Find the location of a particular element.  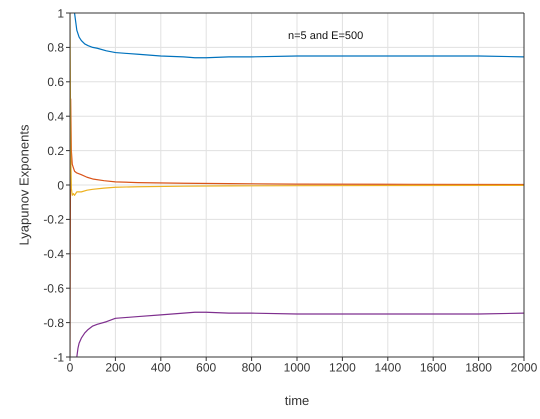

y-tick-label: -1 is located at coordinates (58, 357).